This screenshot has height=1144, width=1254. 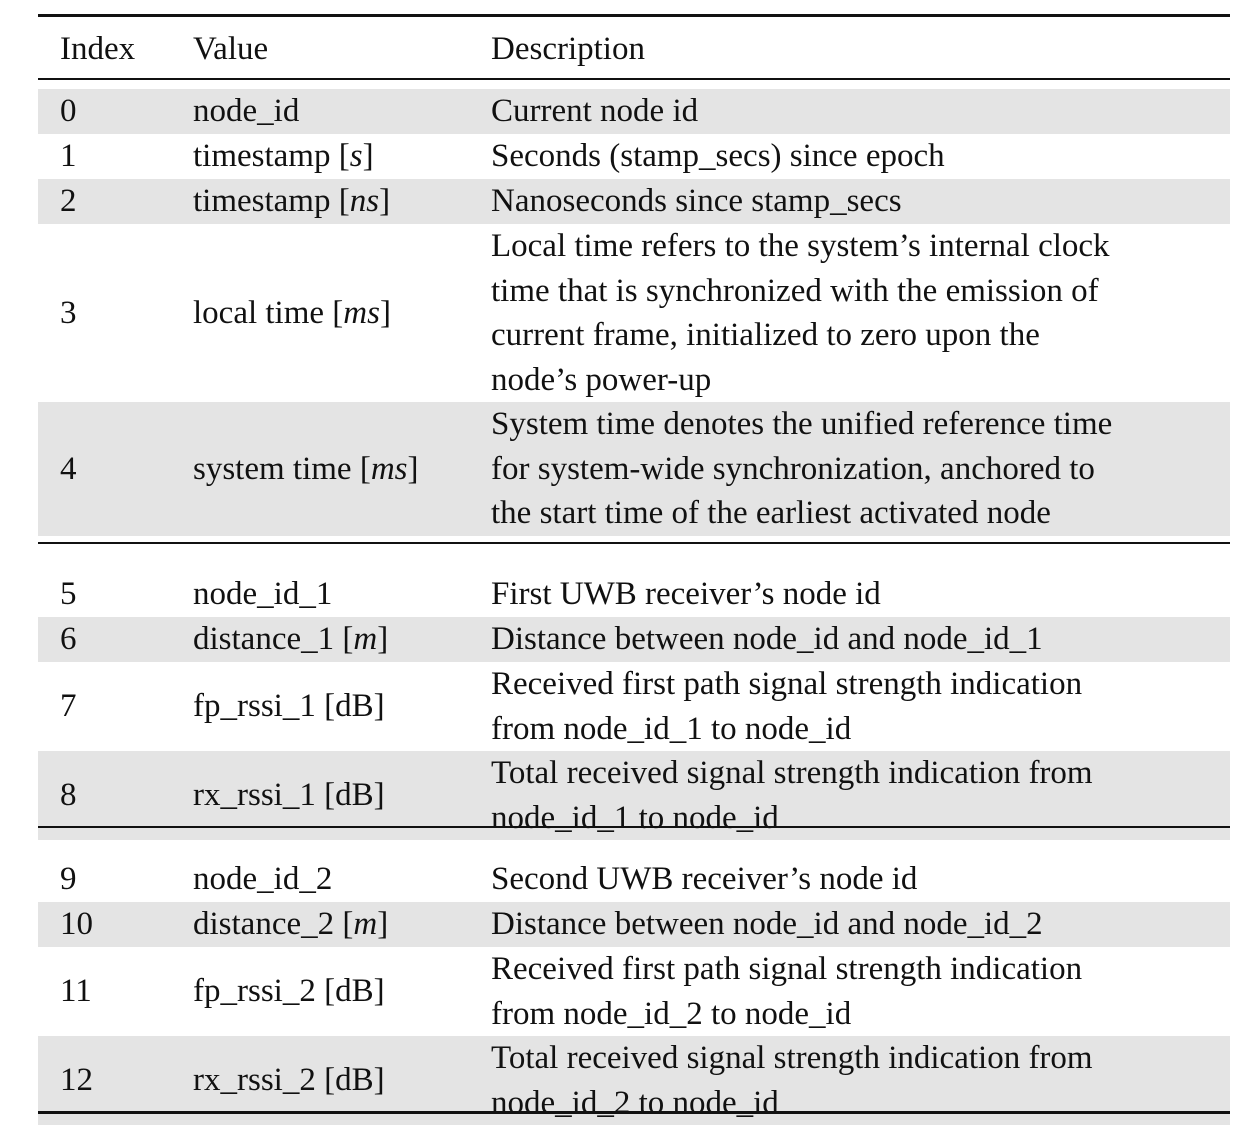 I want to click on row-value: fp_rssi_2 [dB], so click(x=289, y=991).